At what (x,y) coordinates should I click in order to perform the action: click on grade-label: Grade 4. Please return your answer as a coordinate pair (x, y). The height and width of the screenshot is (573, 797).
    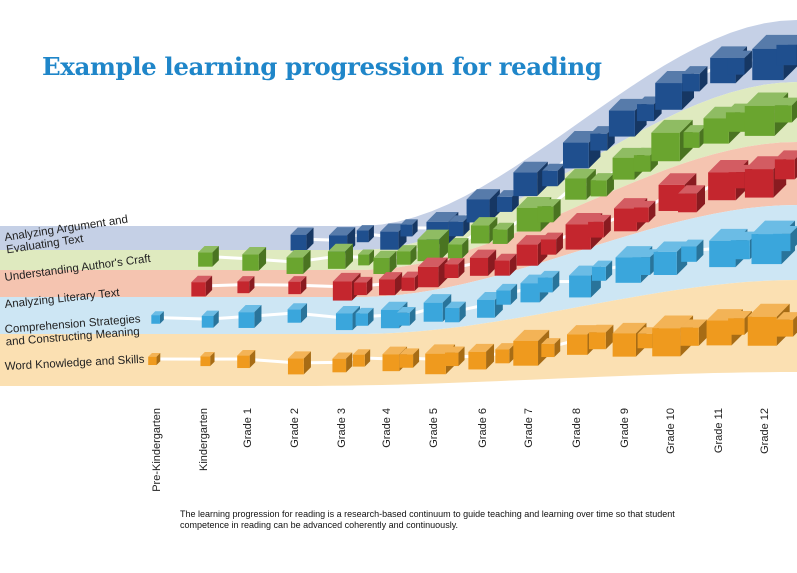
    Looking at the image, I should click on (387, 428).